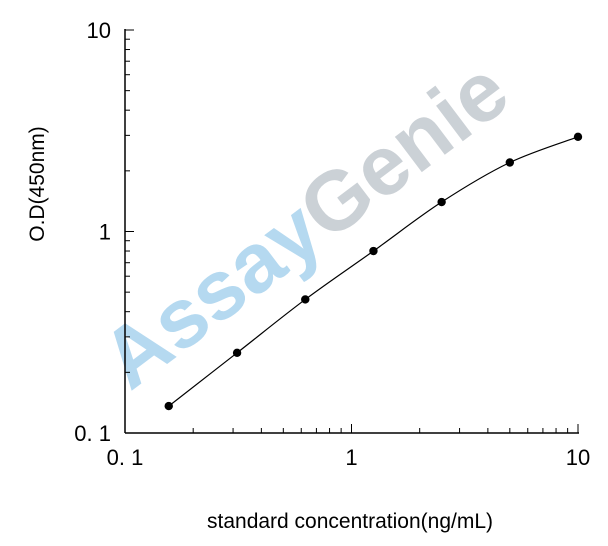  What do you see at coordinates (351, 457) in the screenshot?
I see `x-tick-label: 1` at bounding box center [351, 457].